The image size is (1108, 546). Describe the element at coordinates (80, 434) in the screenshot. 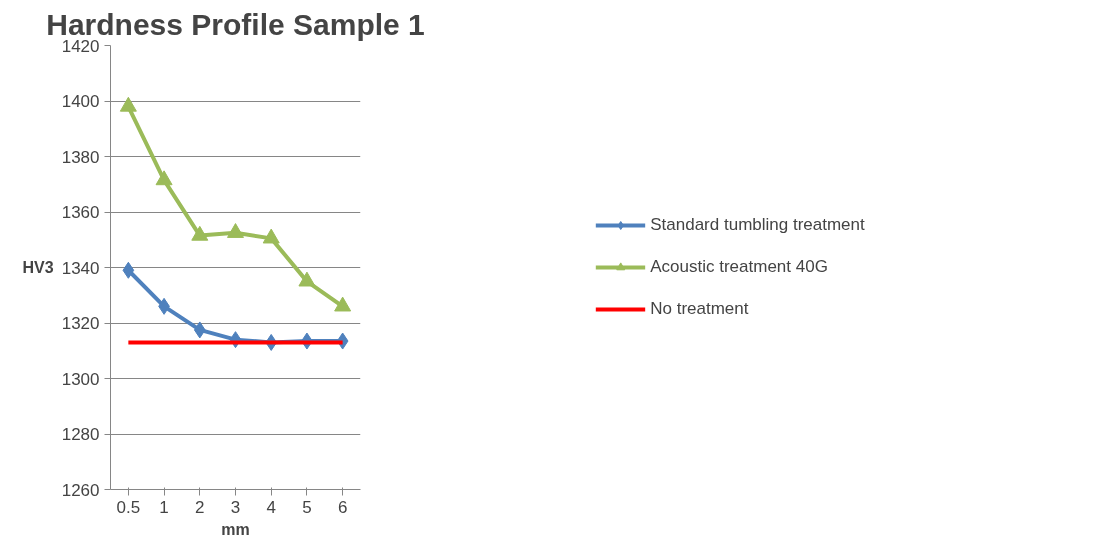

I see `y-tick-label: 1280` at that location.